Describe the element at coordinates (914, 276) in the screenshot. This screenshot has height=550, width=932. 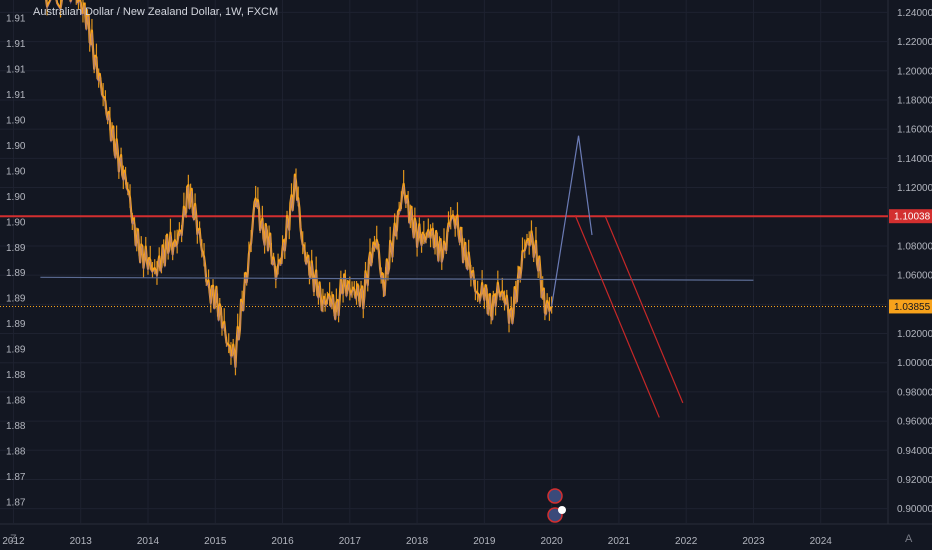
I see `right-tick-label: 1.06000` at that location.